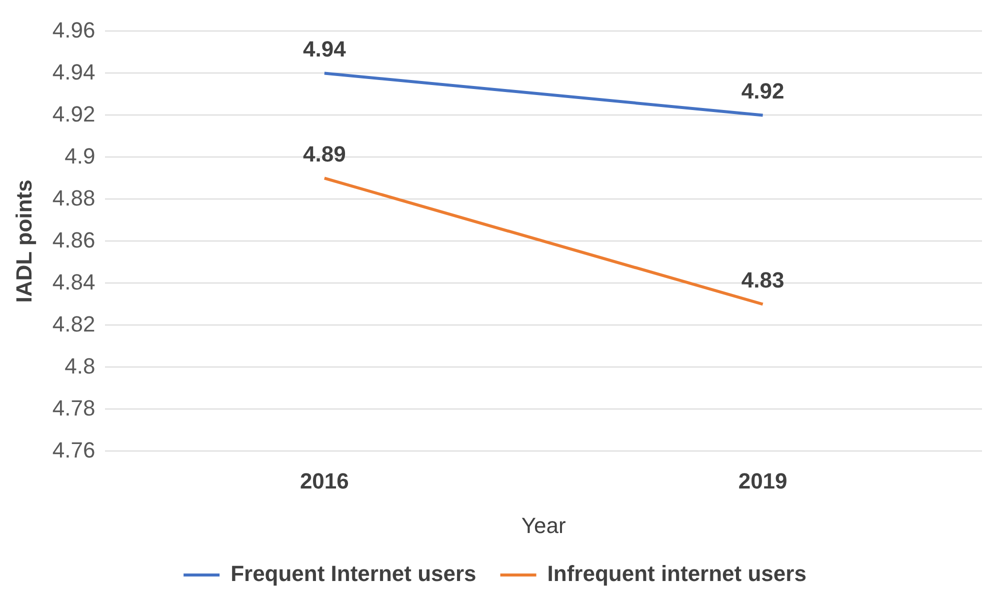 This screenshot has height=604, width=990. Describe the element at coordinates (763, 481) in the screenshot. I see `x-tick-label: 2019` at that location.